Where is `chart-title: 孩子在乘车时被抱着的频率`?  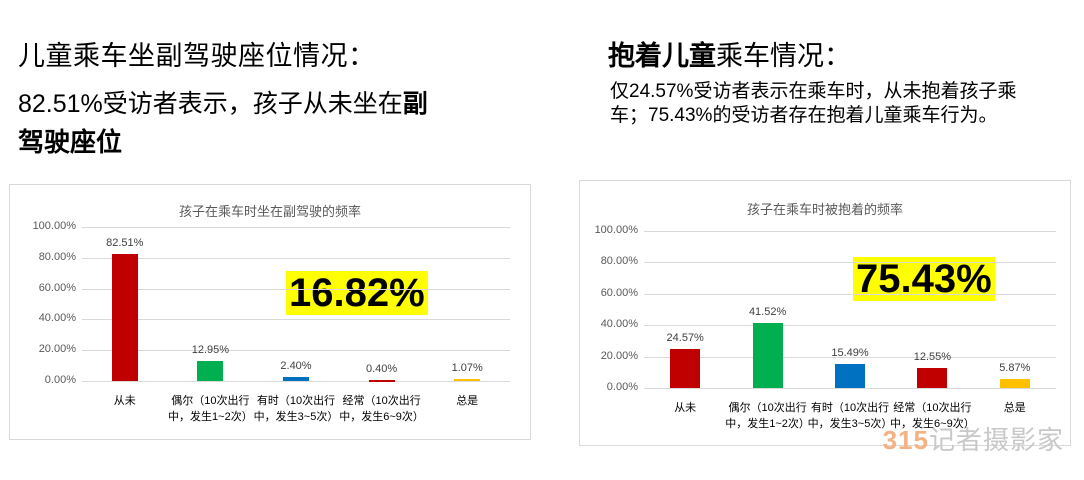
chart-title: 孩子在乘车时被抱着的频率 is located at coordinates (824, 209).